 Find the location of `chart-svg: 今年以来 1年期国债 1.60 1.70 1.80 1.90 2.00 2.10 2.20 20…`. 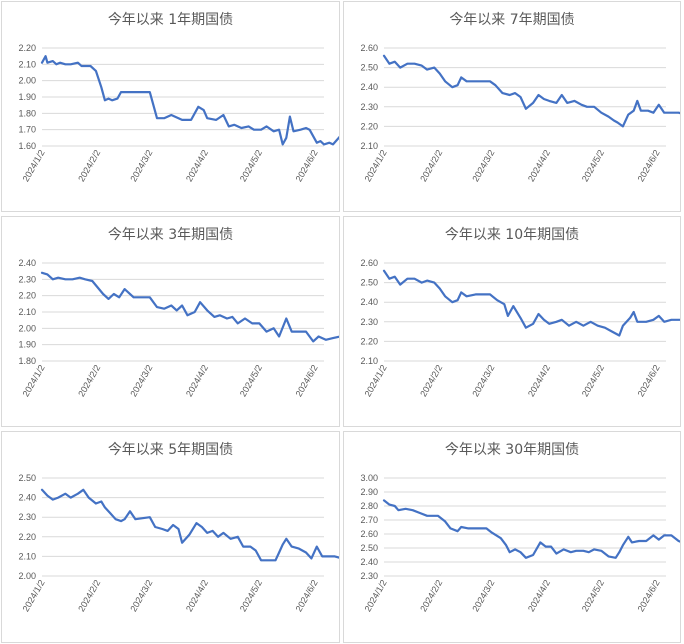

chart-svg: 今年以来 1年期国债 1.60 1.70 1.80 1.90 2.00 2.10 2.20 20… is located at coordinates (178, 97).